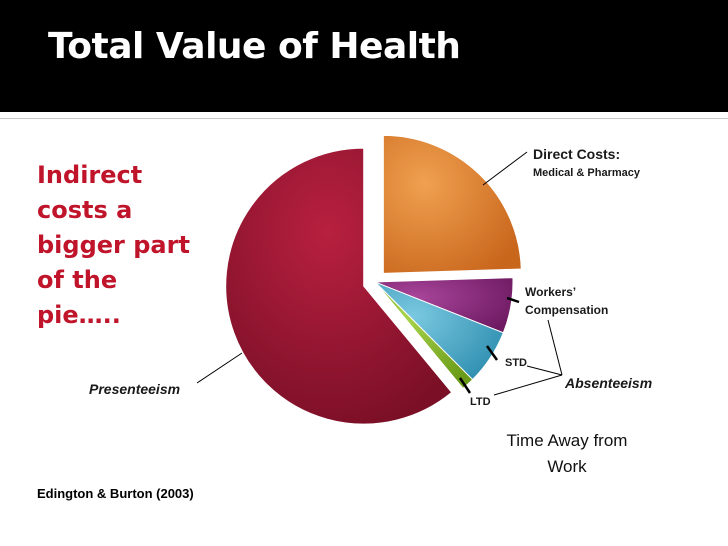 The image size is (728, 546). Describe the element at coordinates (587, 173) in the screenshot. I see `label-direct-sub: Medical & Pharmacy` at that location.